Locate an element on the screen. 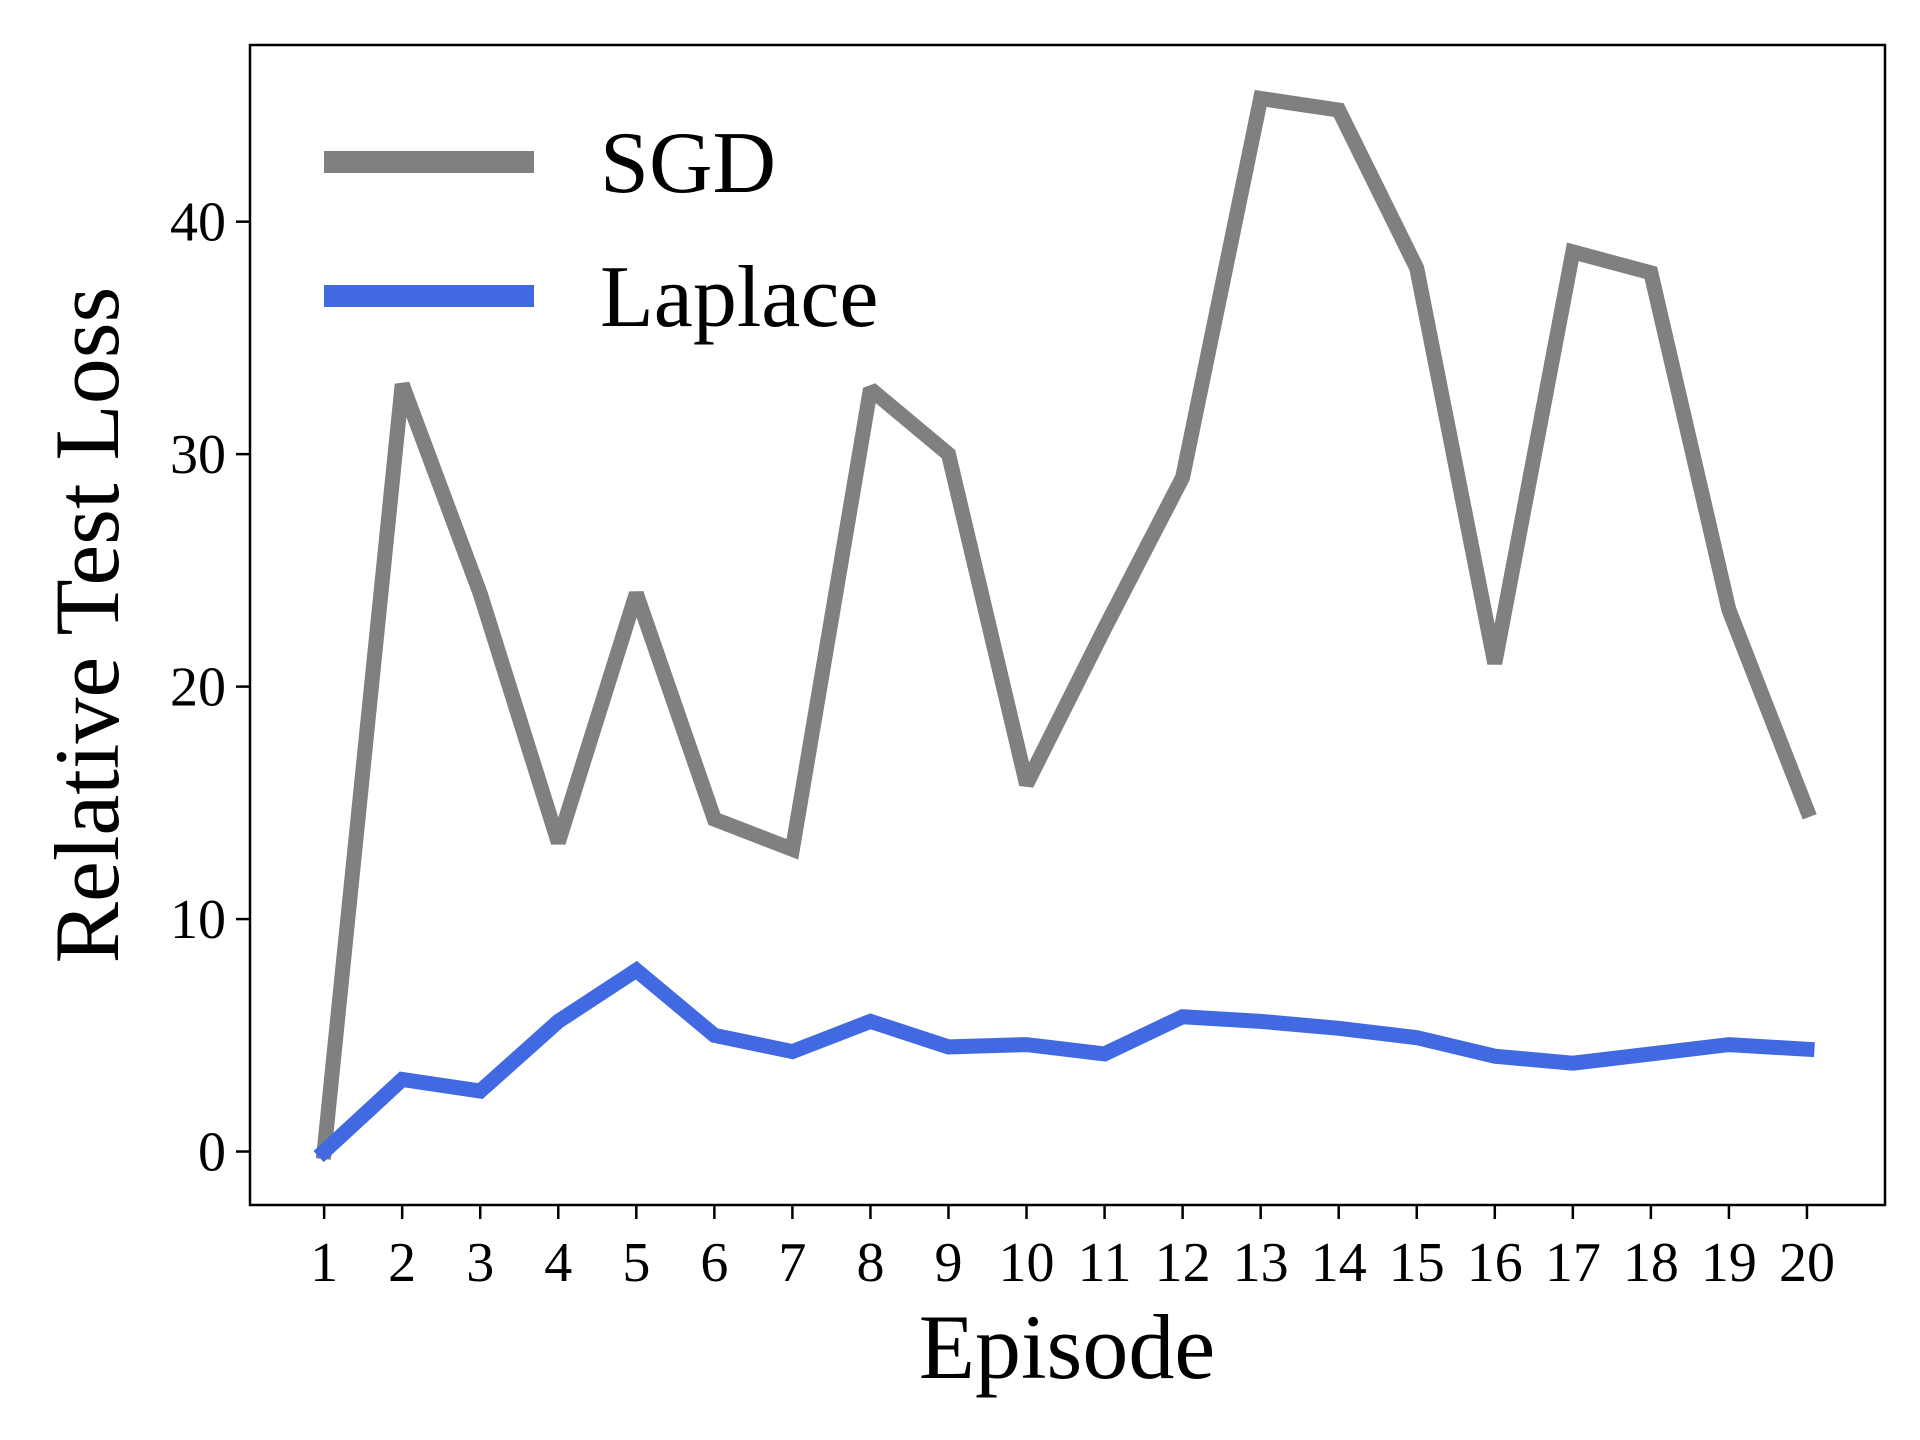 This screenshot has height=1440, width=1920. legend: SGD Laplace is located at coordinates (601, 230).